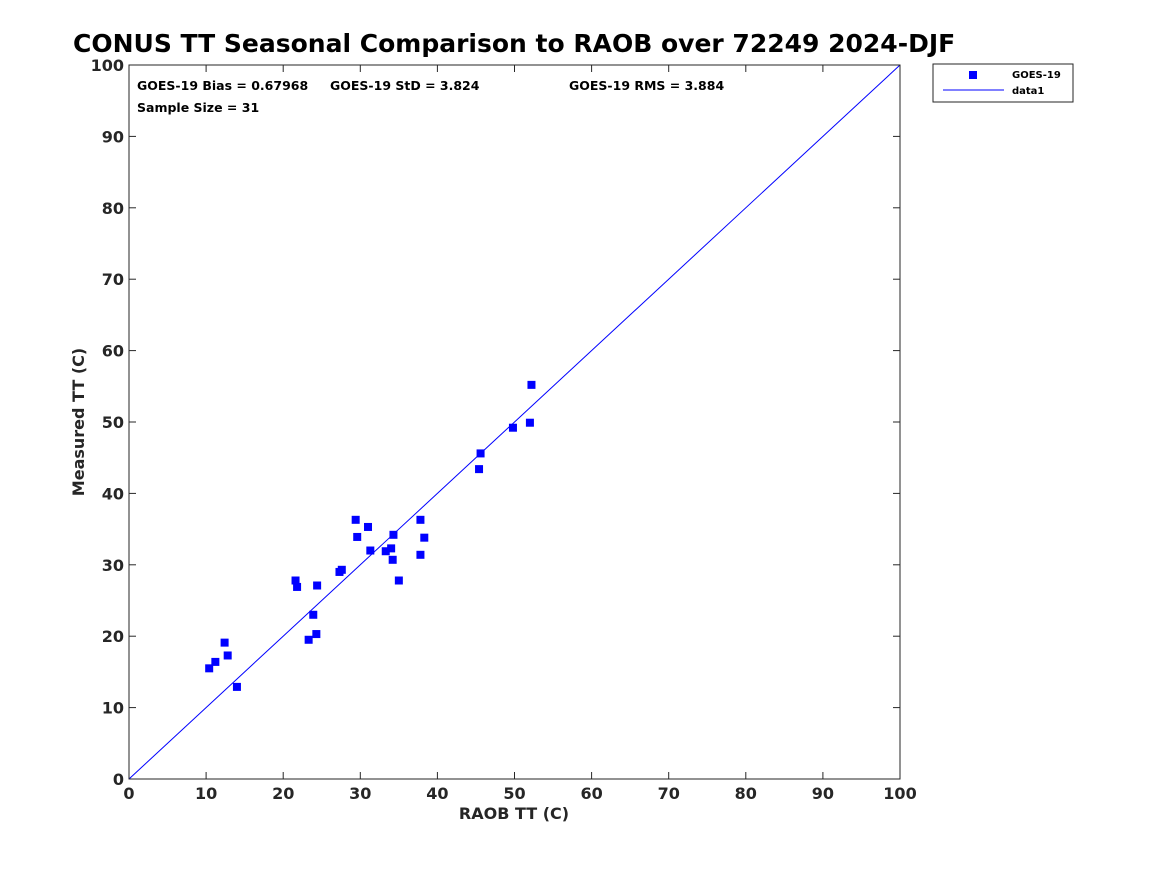 The width and height of the screenshot is (1167, 875). Describe the element at coordinates (437, 793) in the screenshot. I see `x-tick-label: 40` at that location.